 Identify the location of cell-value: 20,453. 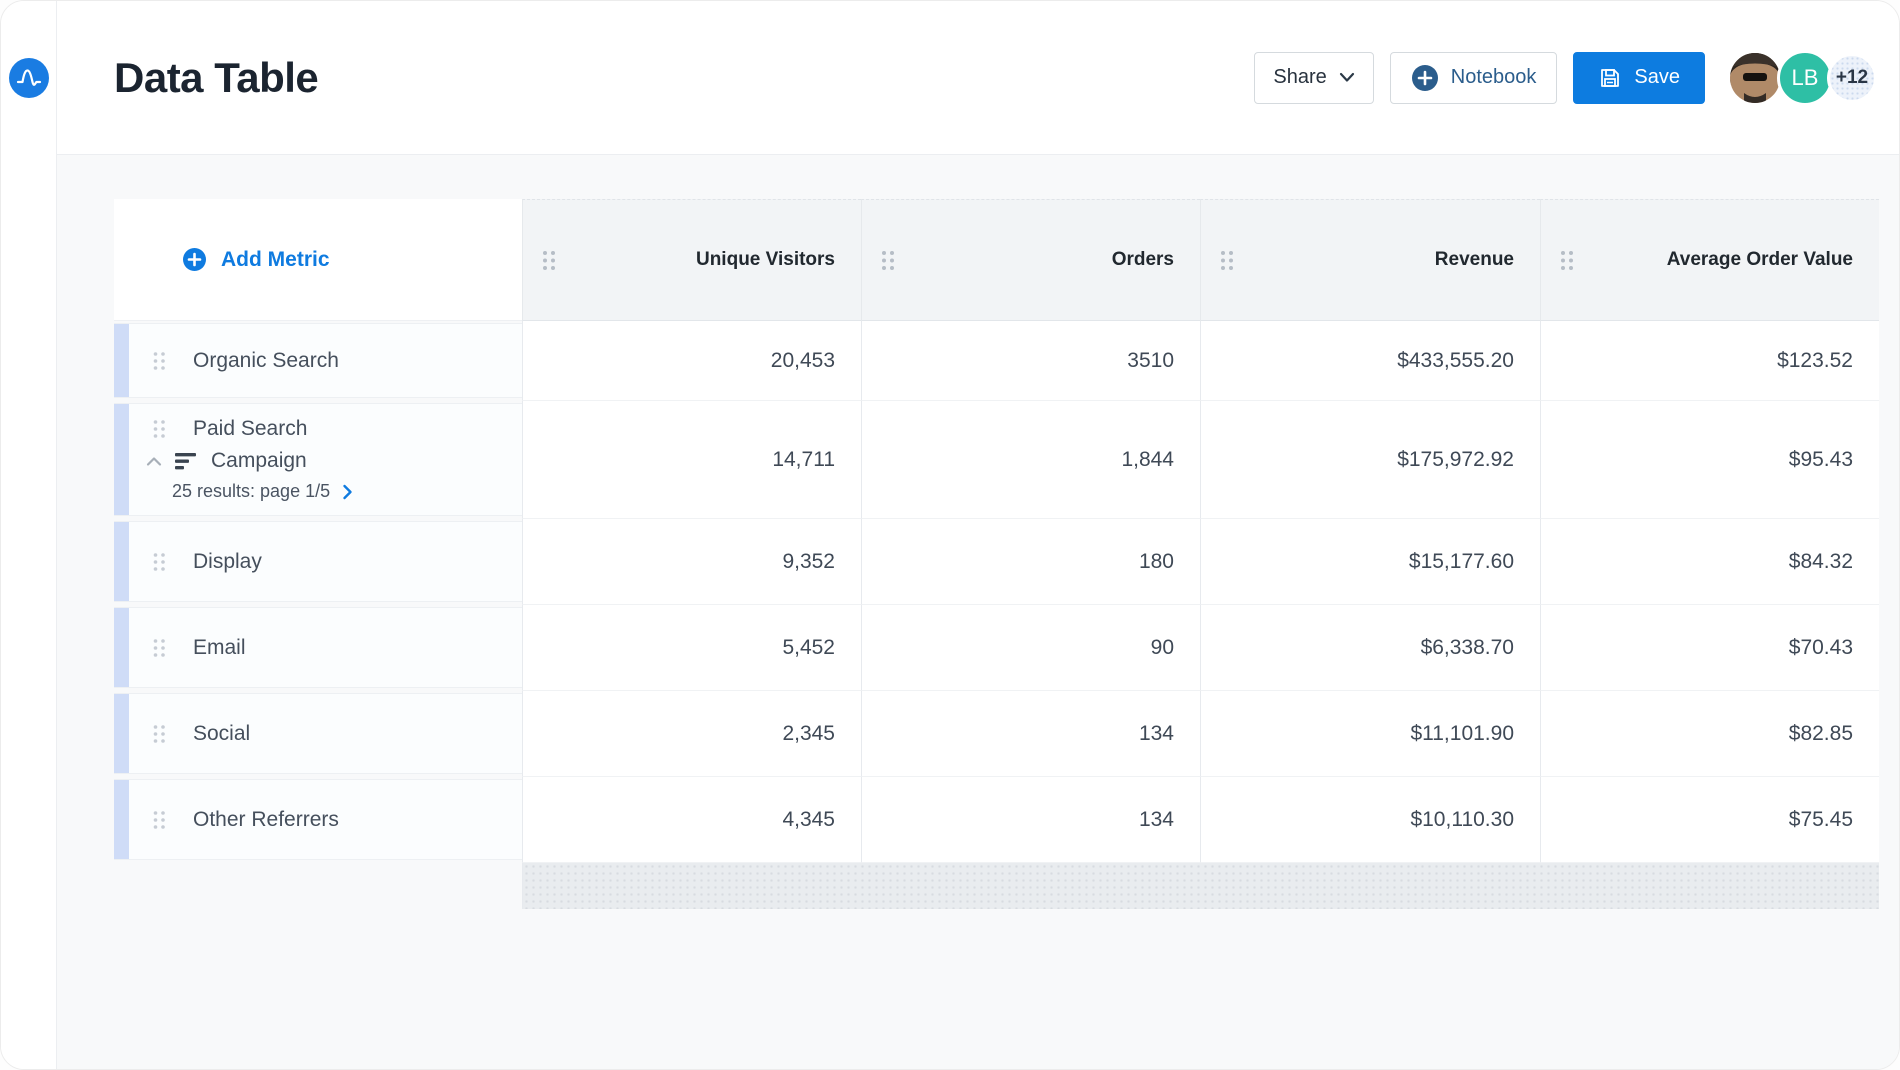
(691, 361).